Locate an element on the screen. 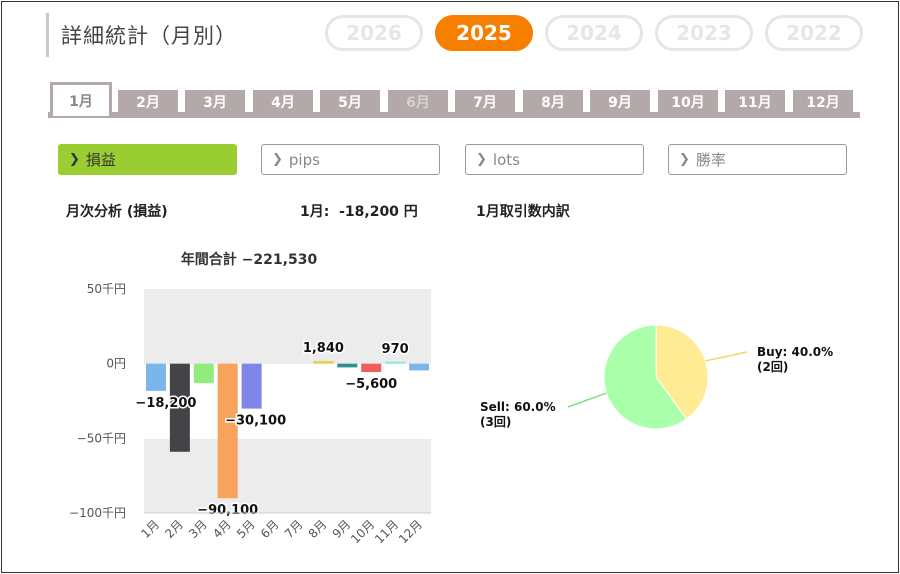 The width and height of the screenshot is (900, 574). year-button: 2022 is located at coordinates (814, 33).